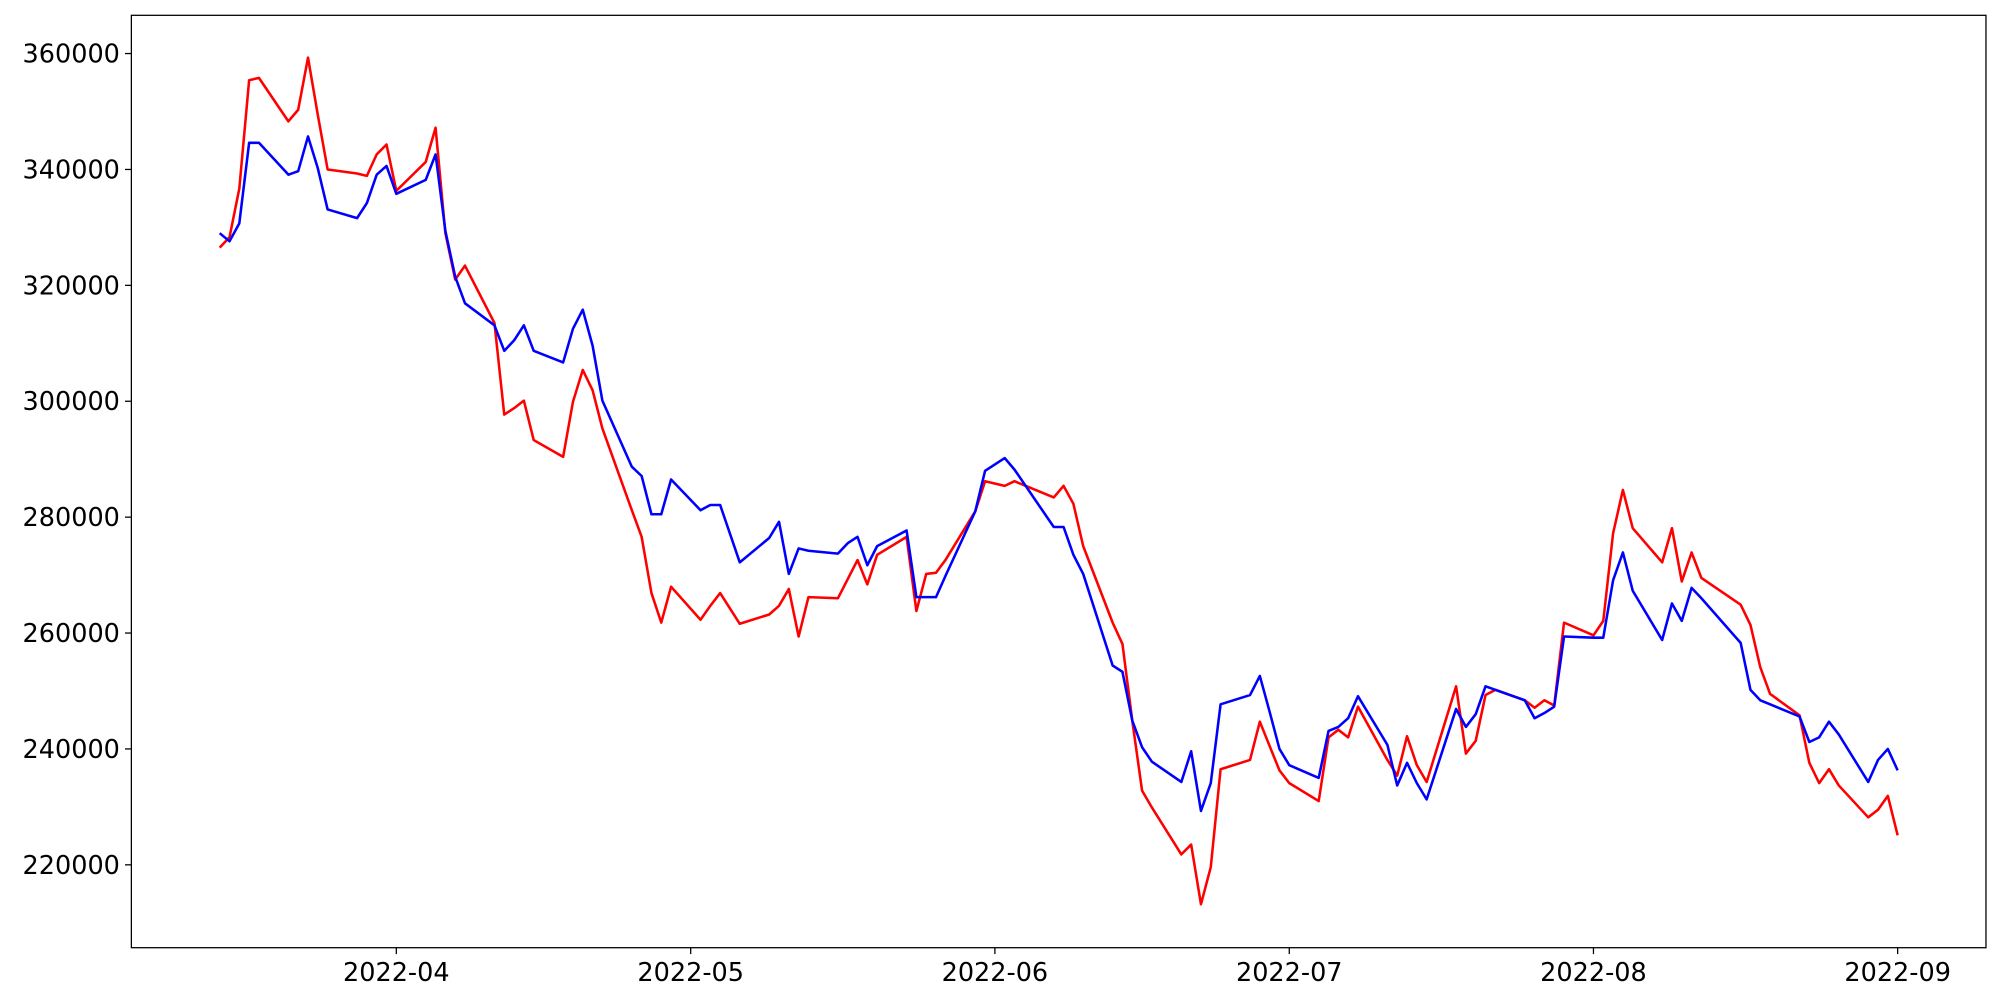 The image size is (2000, 1000). I want to click on y-tick-label: 300000, so click(71, 402).